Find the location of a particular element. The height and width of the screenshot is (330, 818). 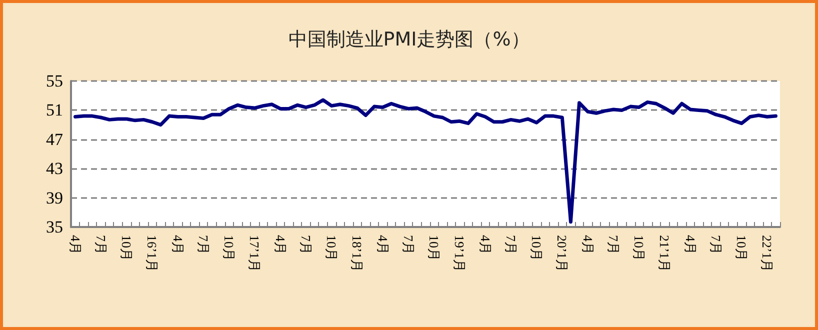

x-tick-label: 16’1月 is located at coordinates (152, 253).